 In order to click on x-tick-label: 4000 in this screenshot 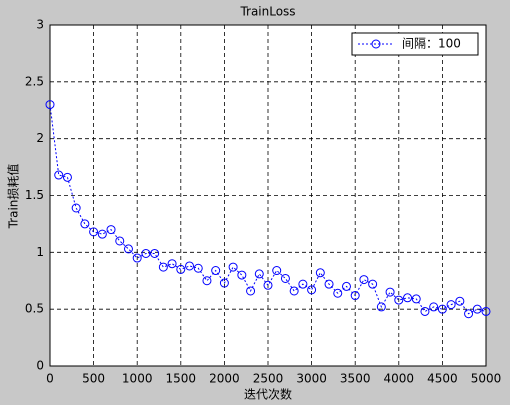, I will do `click(399, 379)`.